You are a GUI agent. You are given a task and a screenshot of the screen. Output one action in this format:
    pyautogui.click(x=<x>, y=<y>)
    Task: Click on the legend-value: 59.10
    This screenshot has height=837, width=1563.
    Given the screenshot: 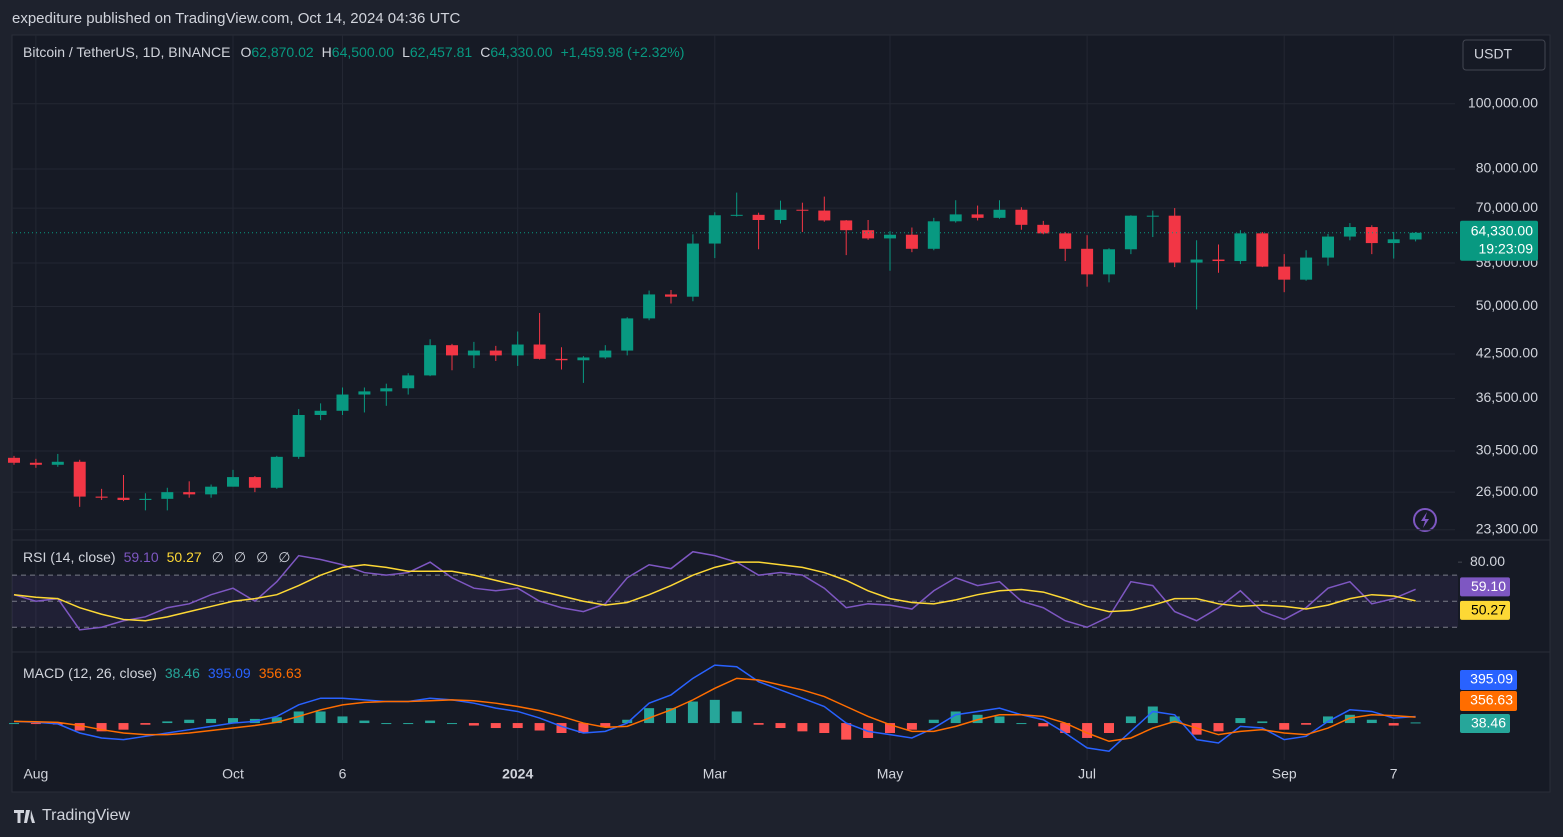 What is the action you would take?
    pyautogui.click(x=141, y=557)
    